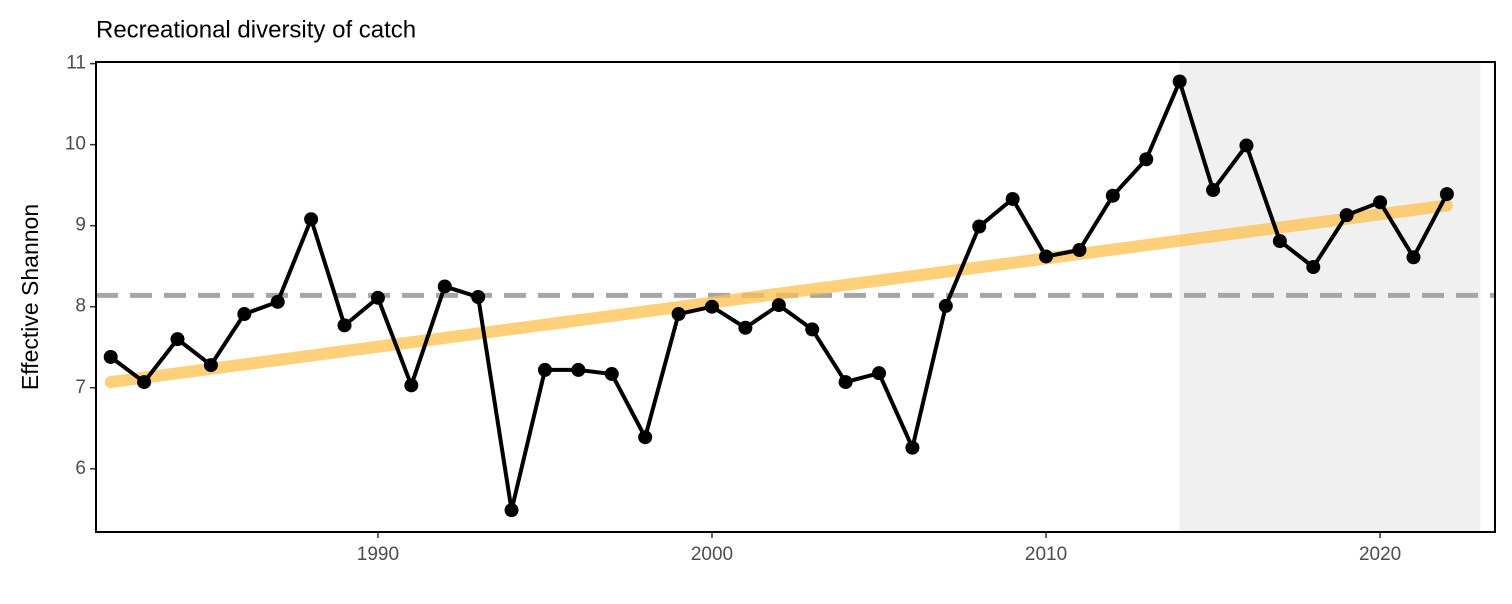 The image size is (1512, 604). Describe the element at coordinates (378, 554) in the screenshot. I see `x-tick-label: 1990` at that location.